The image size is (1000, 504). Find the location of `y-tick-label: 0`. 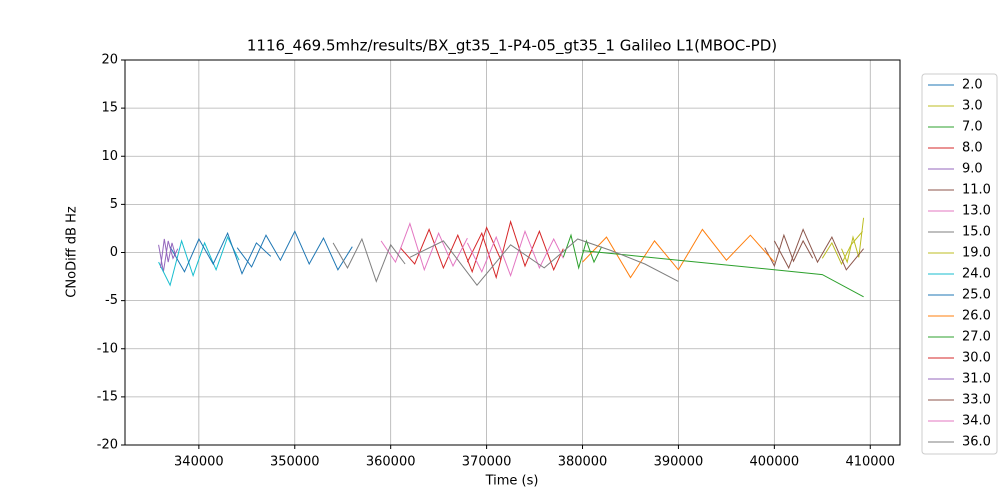

y-tick-label: 0 is located at coordinates (114, 252).